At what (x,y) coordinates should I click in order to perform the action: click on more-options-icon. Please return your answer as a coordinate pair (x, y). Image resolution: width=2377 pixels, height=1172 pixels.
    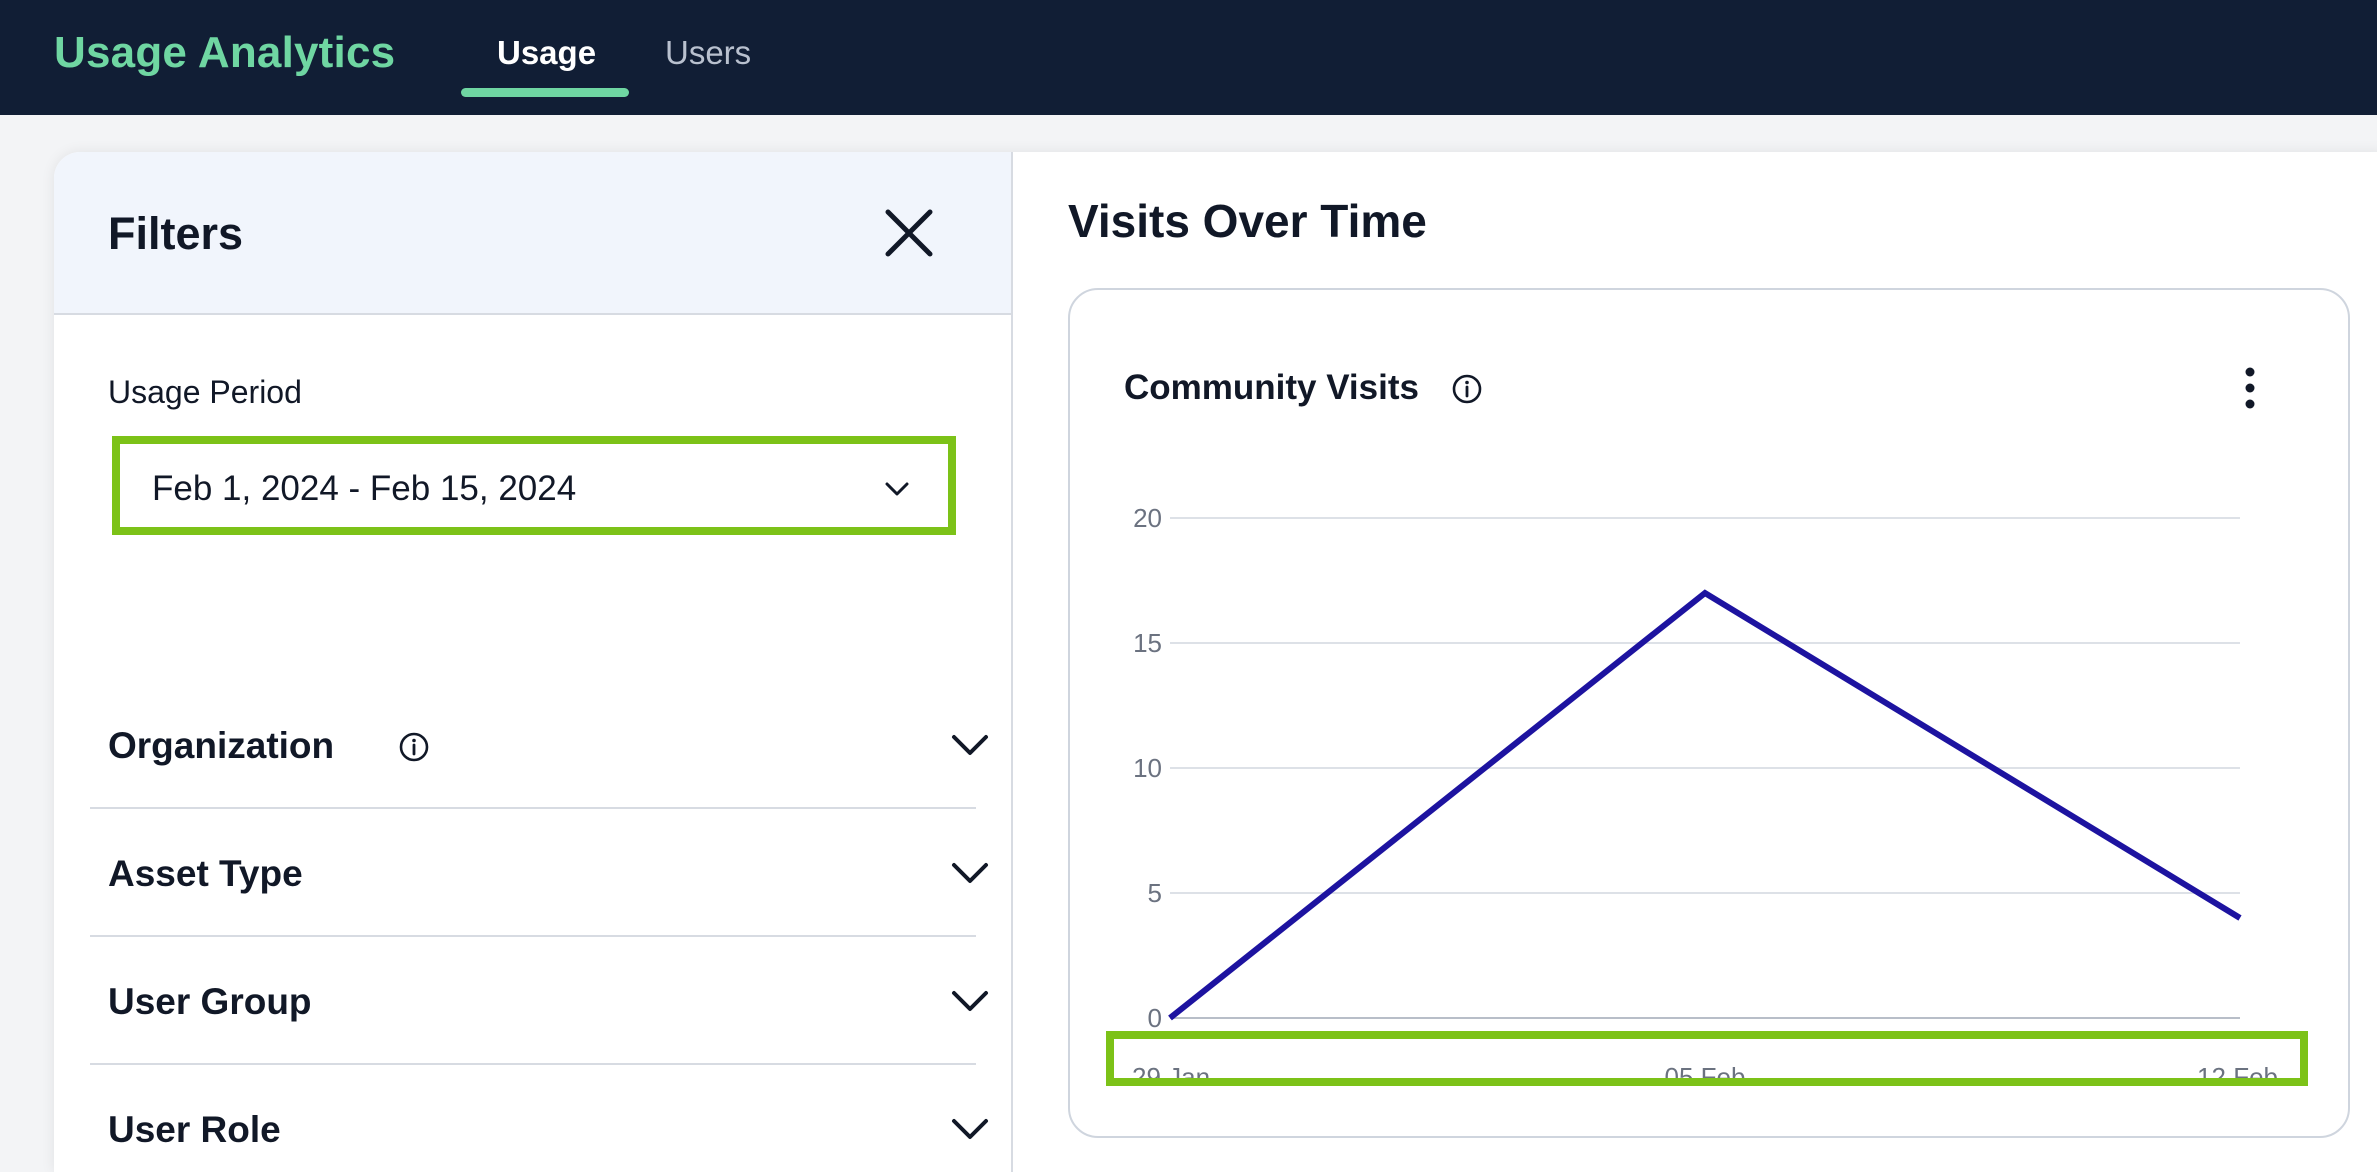
    Looking at the image, I should click on (2250, 388).